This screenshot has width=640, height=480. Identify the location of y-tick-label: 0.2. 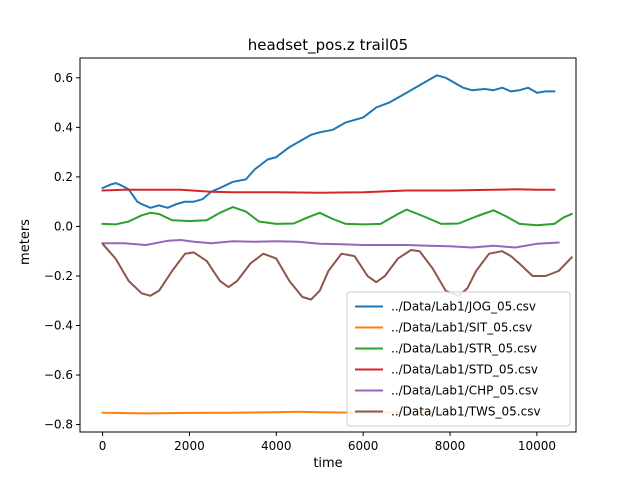
(63, 177).